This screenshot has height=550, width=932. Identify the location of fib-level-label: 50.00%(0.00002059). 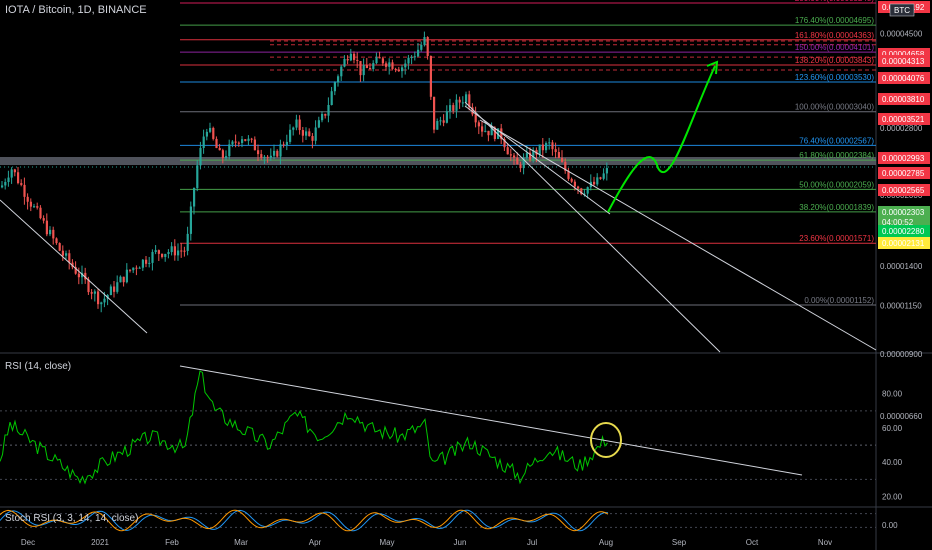
(836, 184).